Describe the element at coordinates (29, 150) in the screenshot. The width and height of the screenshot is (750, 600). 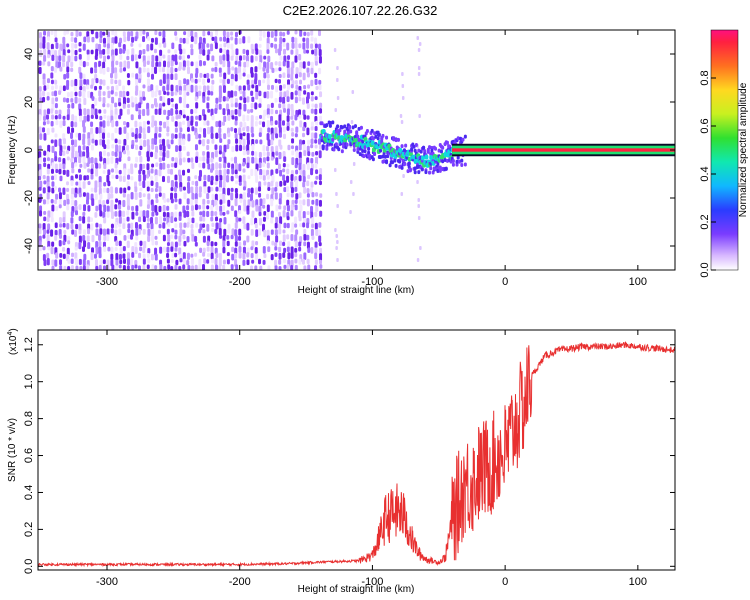
I see `spectrogram-y-tick-label: 0` at that location.